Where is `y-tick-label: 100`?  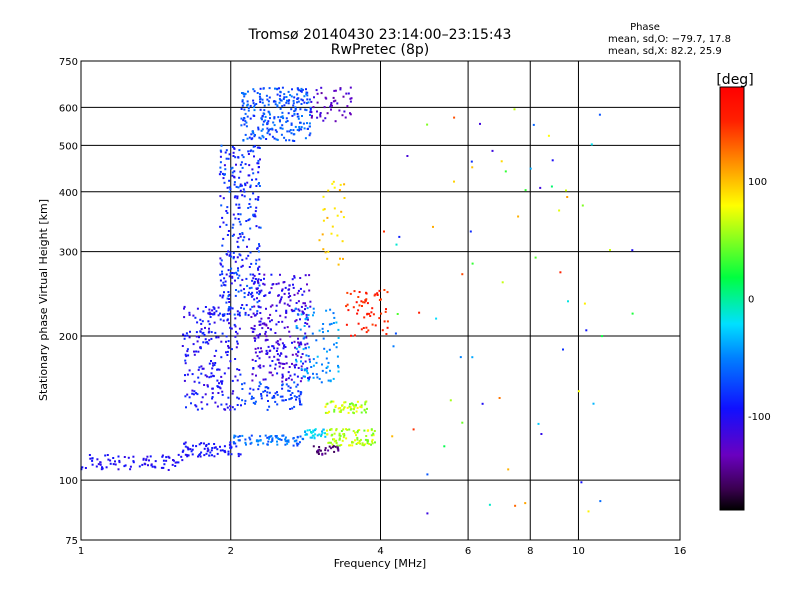
y-tick-label: 100 is located at coordinates (68, 481).